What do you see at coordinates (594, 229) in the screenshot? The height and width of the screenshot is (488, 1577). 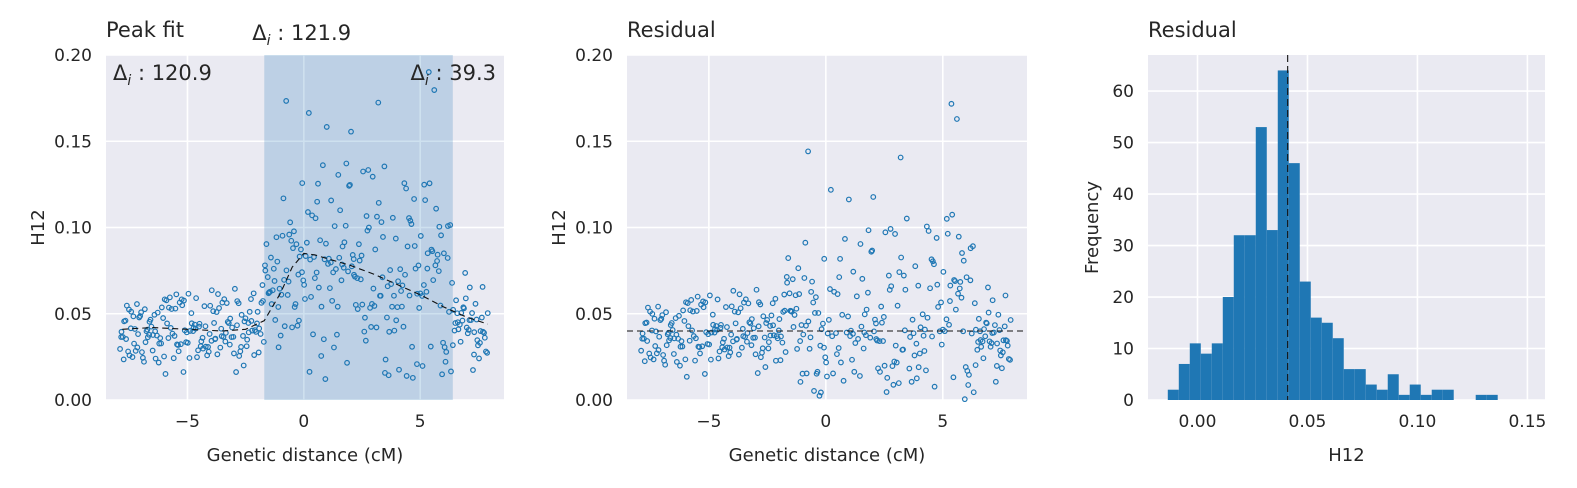 I see `y-tick-label: 0.10` at bounding box center [594, 229].